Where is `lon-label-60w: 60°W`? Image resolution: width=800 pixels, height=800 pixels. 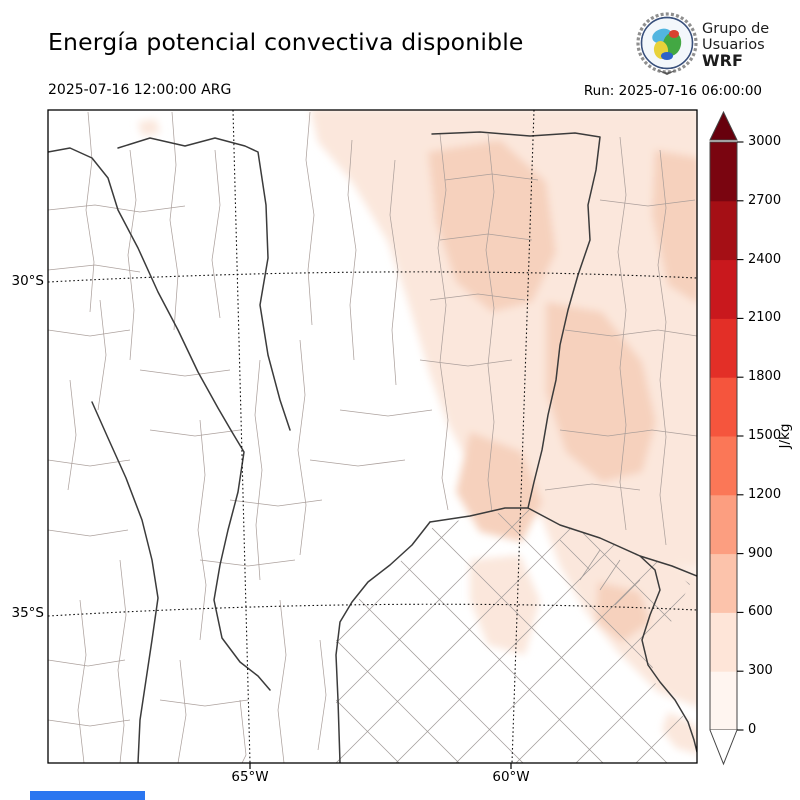 lon-label-60w: 60°W is located at coordinates (511, 777).